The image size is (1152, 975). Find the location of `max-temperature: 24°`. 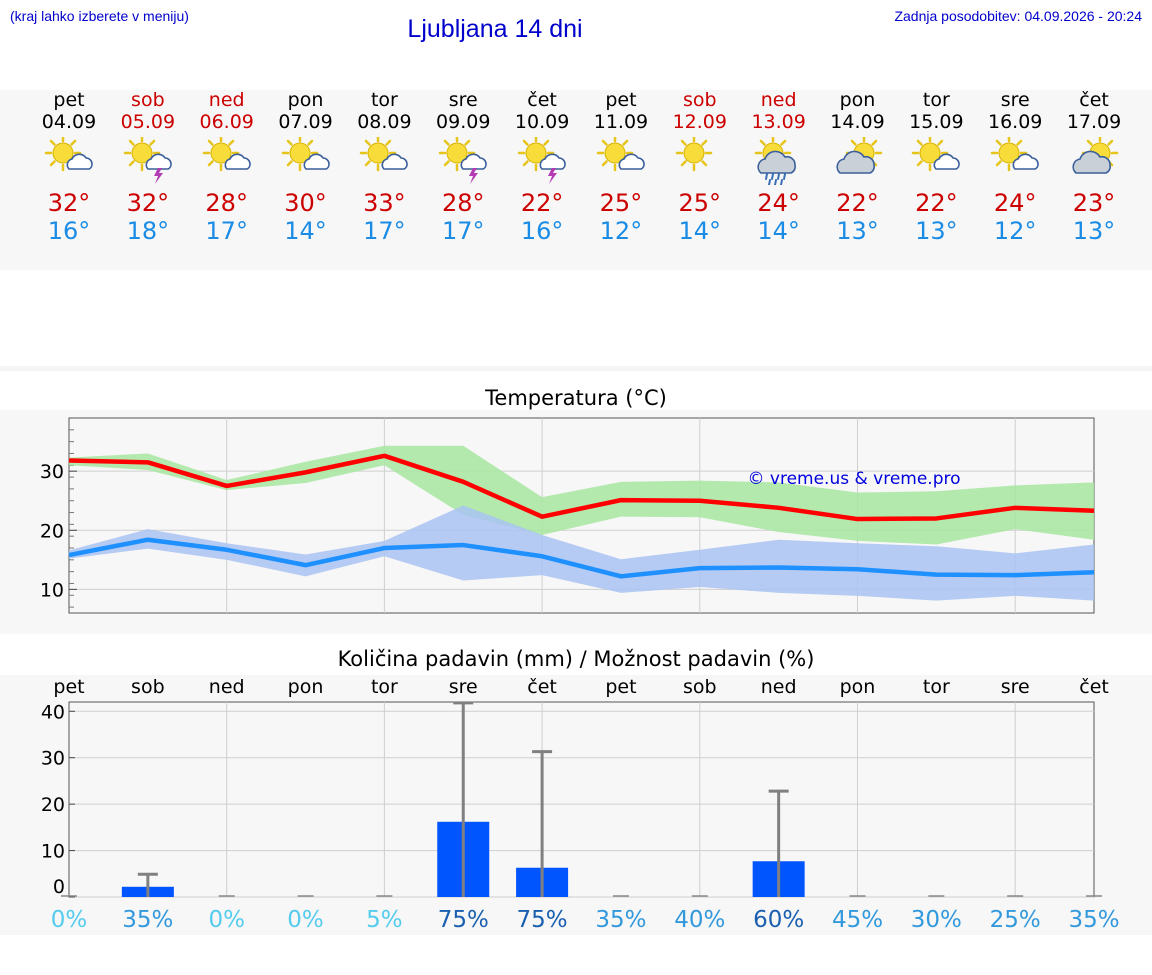

max-temperature: 24° is located at coordinates (1015, 203).